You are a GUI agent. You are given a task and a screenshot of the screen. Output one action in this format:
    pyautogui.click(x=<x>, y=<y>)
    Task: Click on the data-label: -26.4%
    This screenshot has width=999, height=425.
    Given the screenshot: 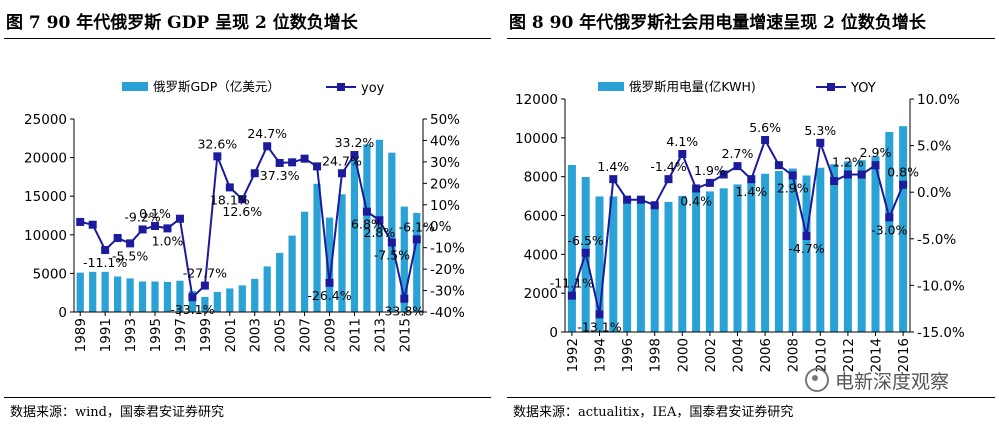 What is the action you would take?
    pyautogui.click(x=329, y=295)
    